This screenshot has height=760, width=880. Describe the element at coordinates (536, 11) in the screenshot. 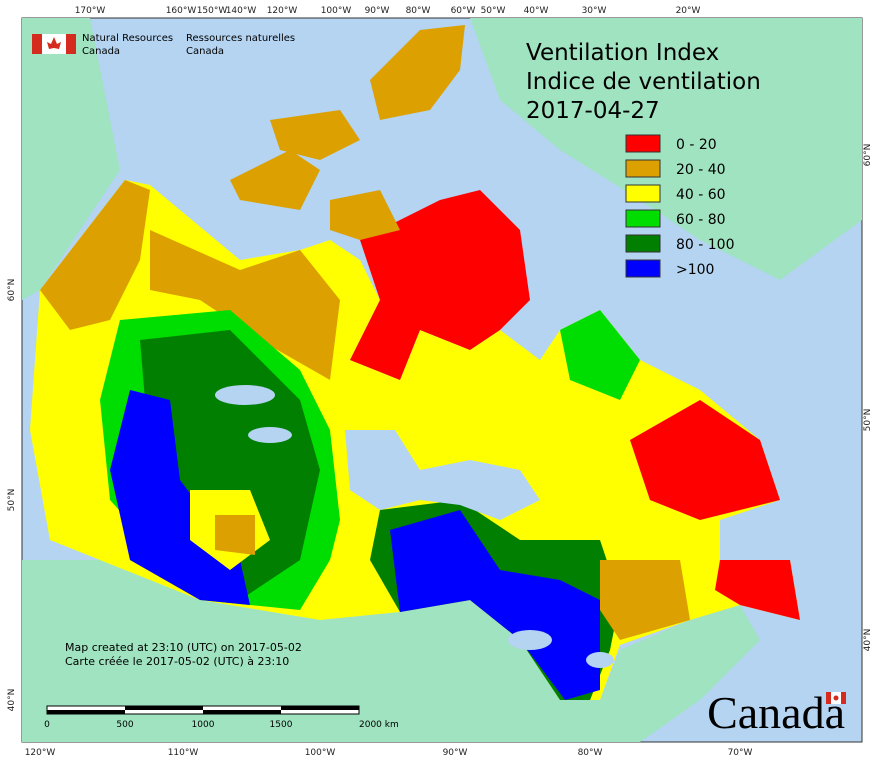

I see `graticule-label: 40°W` at that location.